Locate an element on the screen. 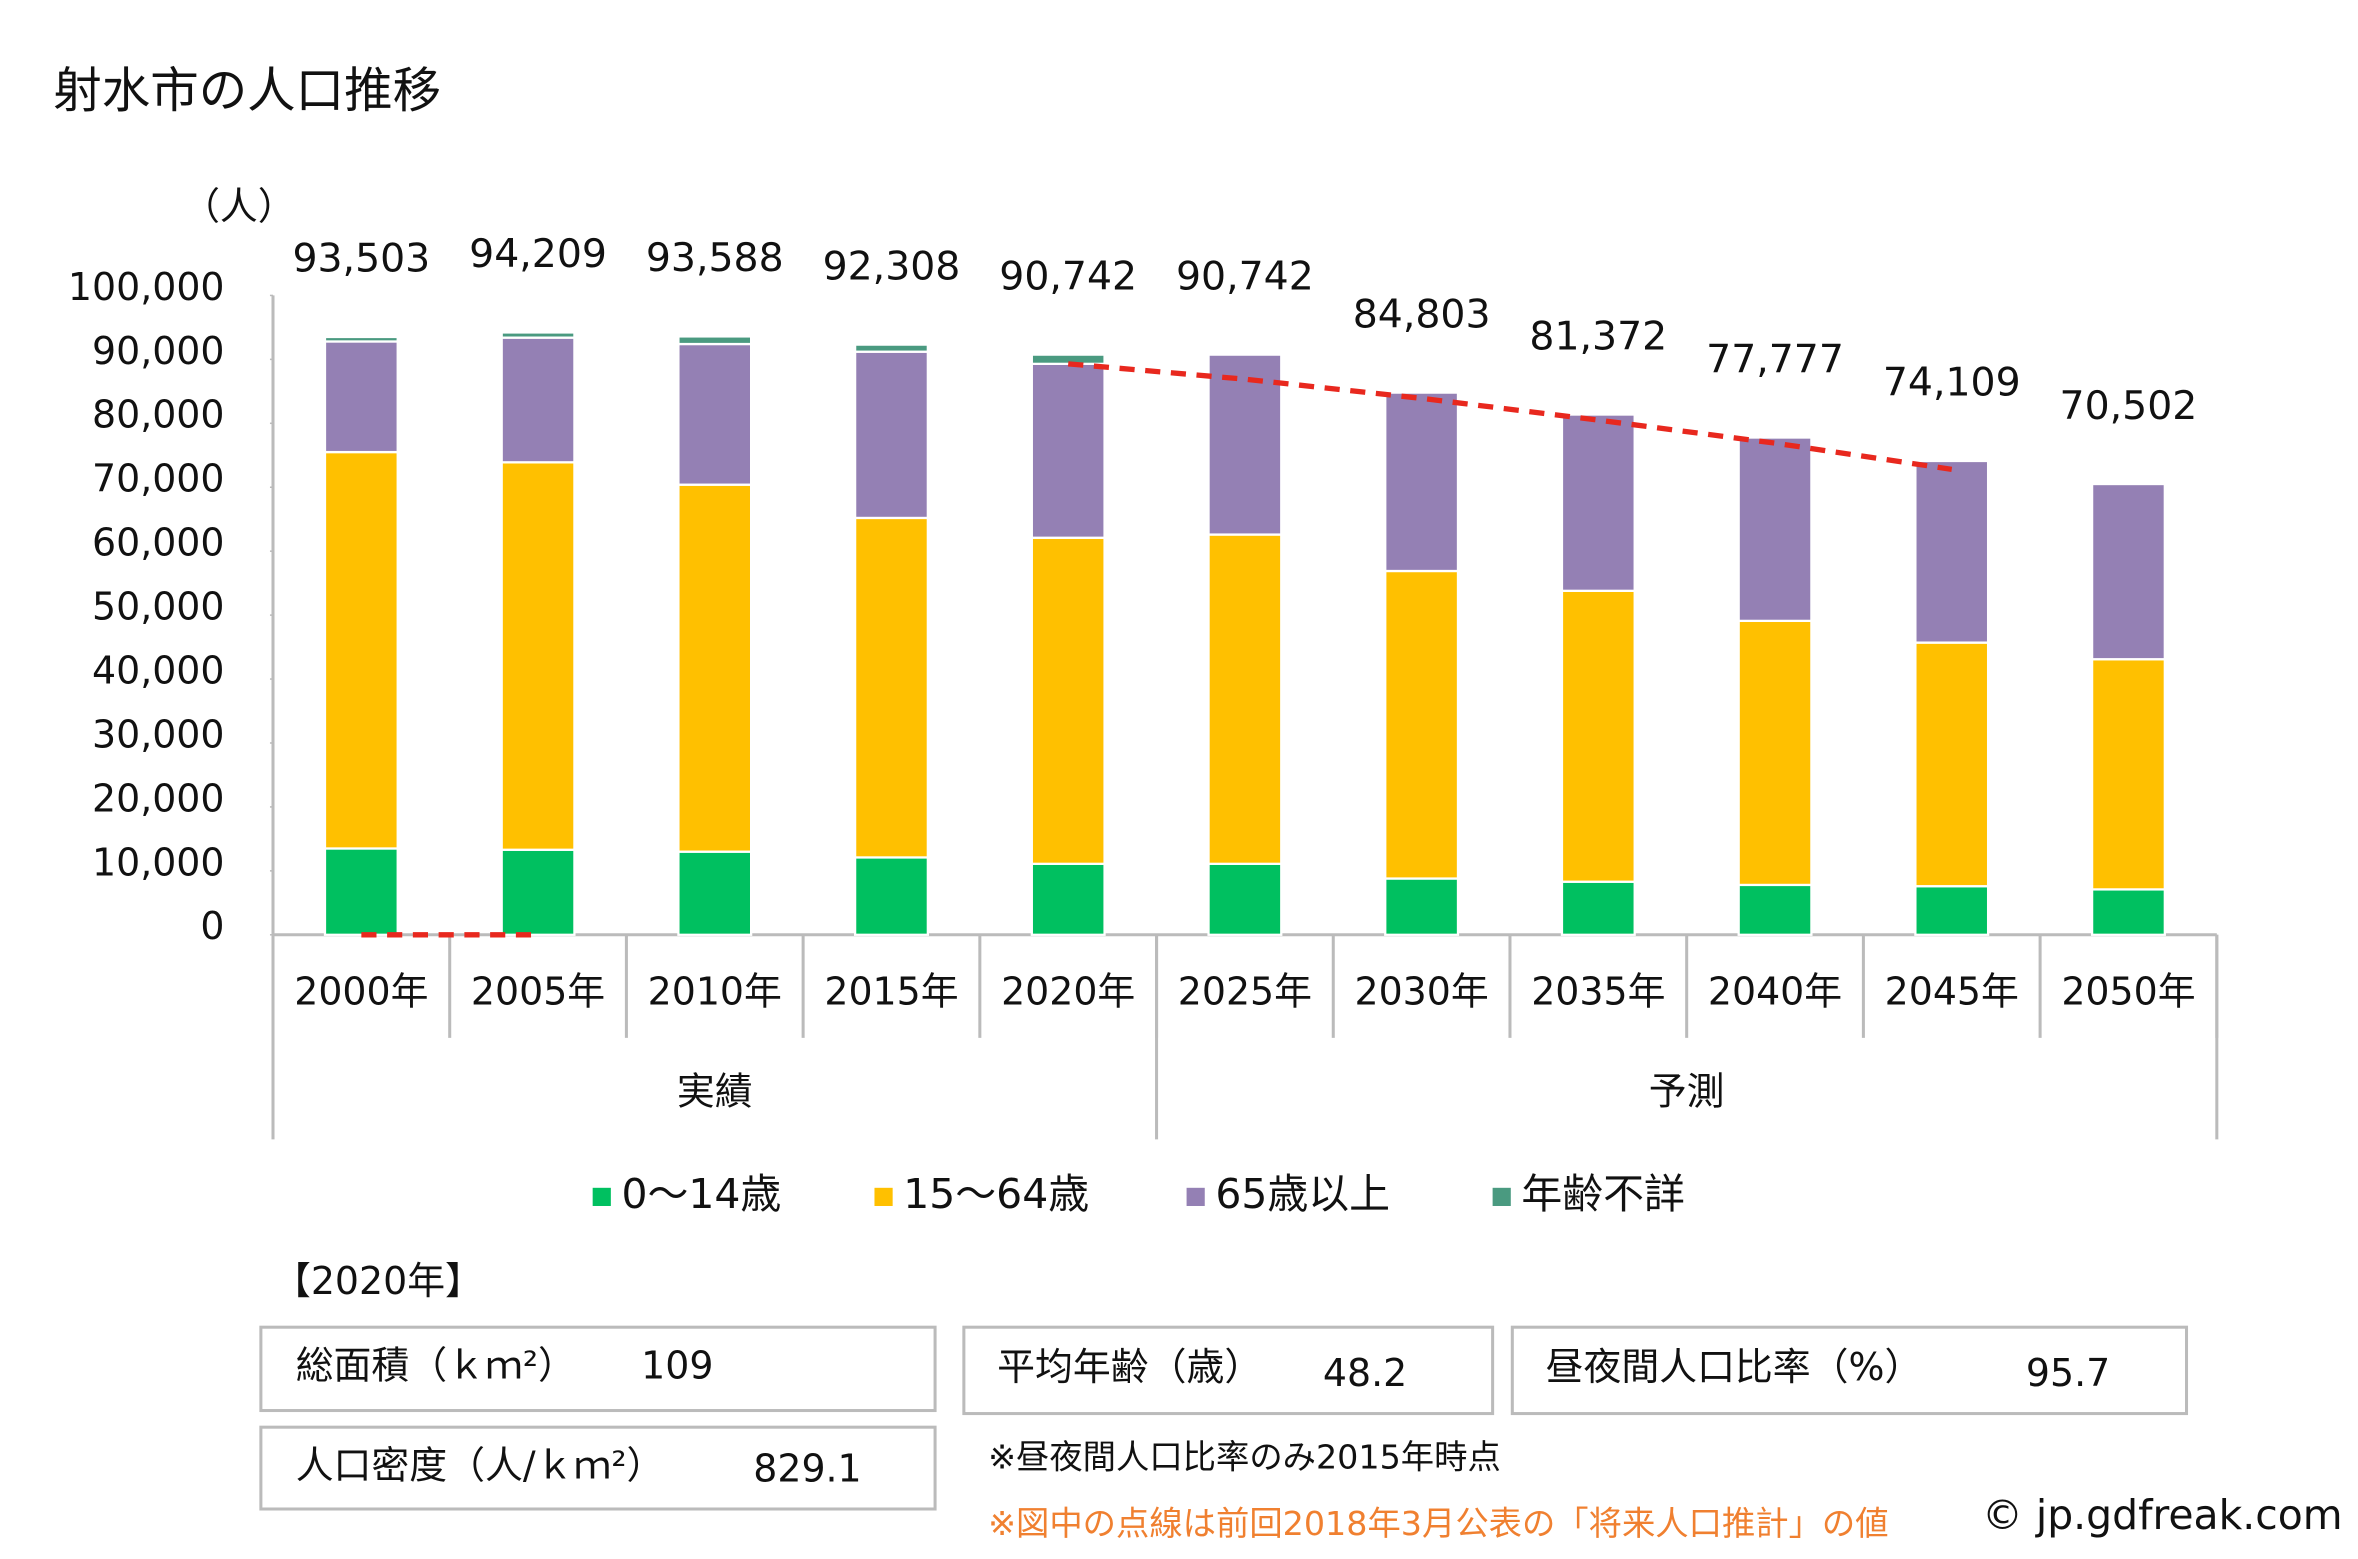 This screenshot has width=2358, height=1559. total-label: 92,308 is located at coordinates (892, 266).